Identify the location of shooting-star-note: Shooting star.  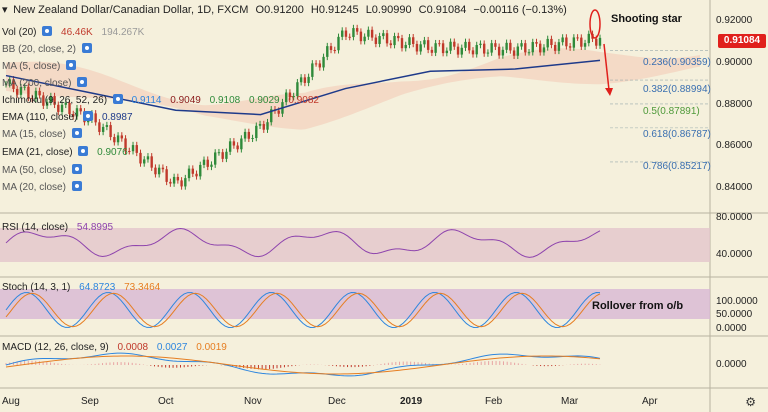
(646, 19).